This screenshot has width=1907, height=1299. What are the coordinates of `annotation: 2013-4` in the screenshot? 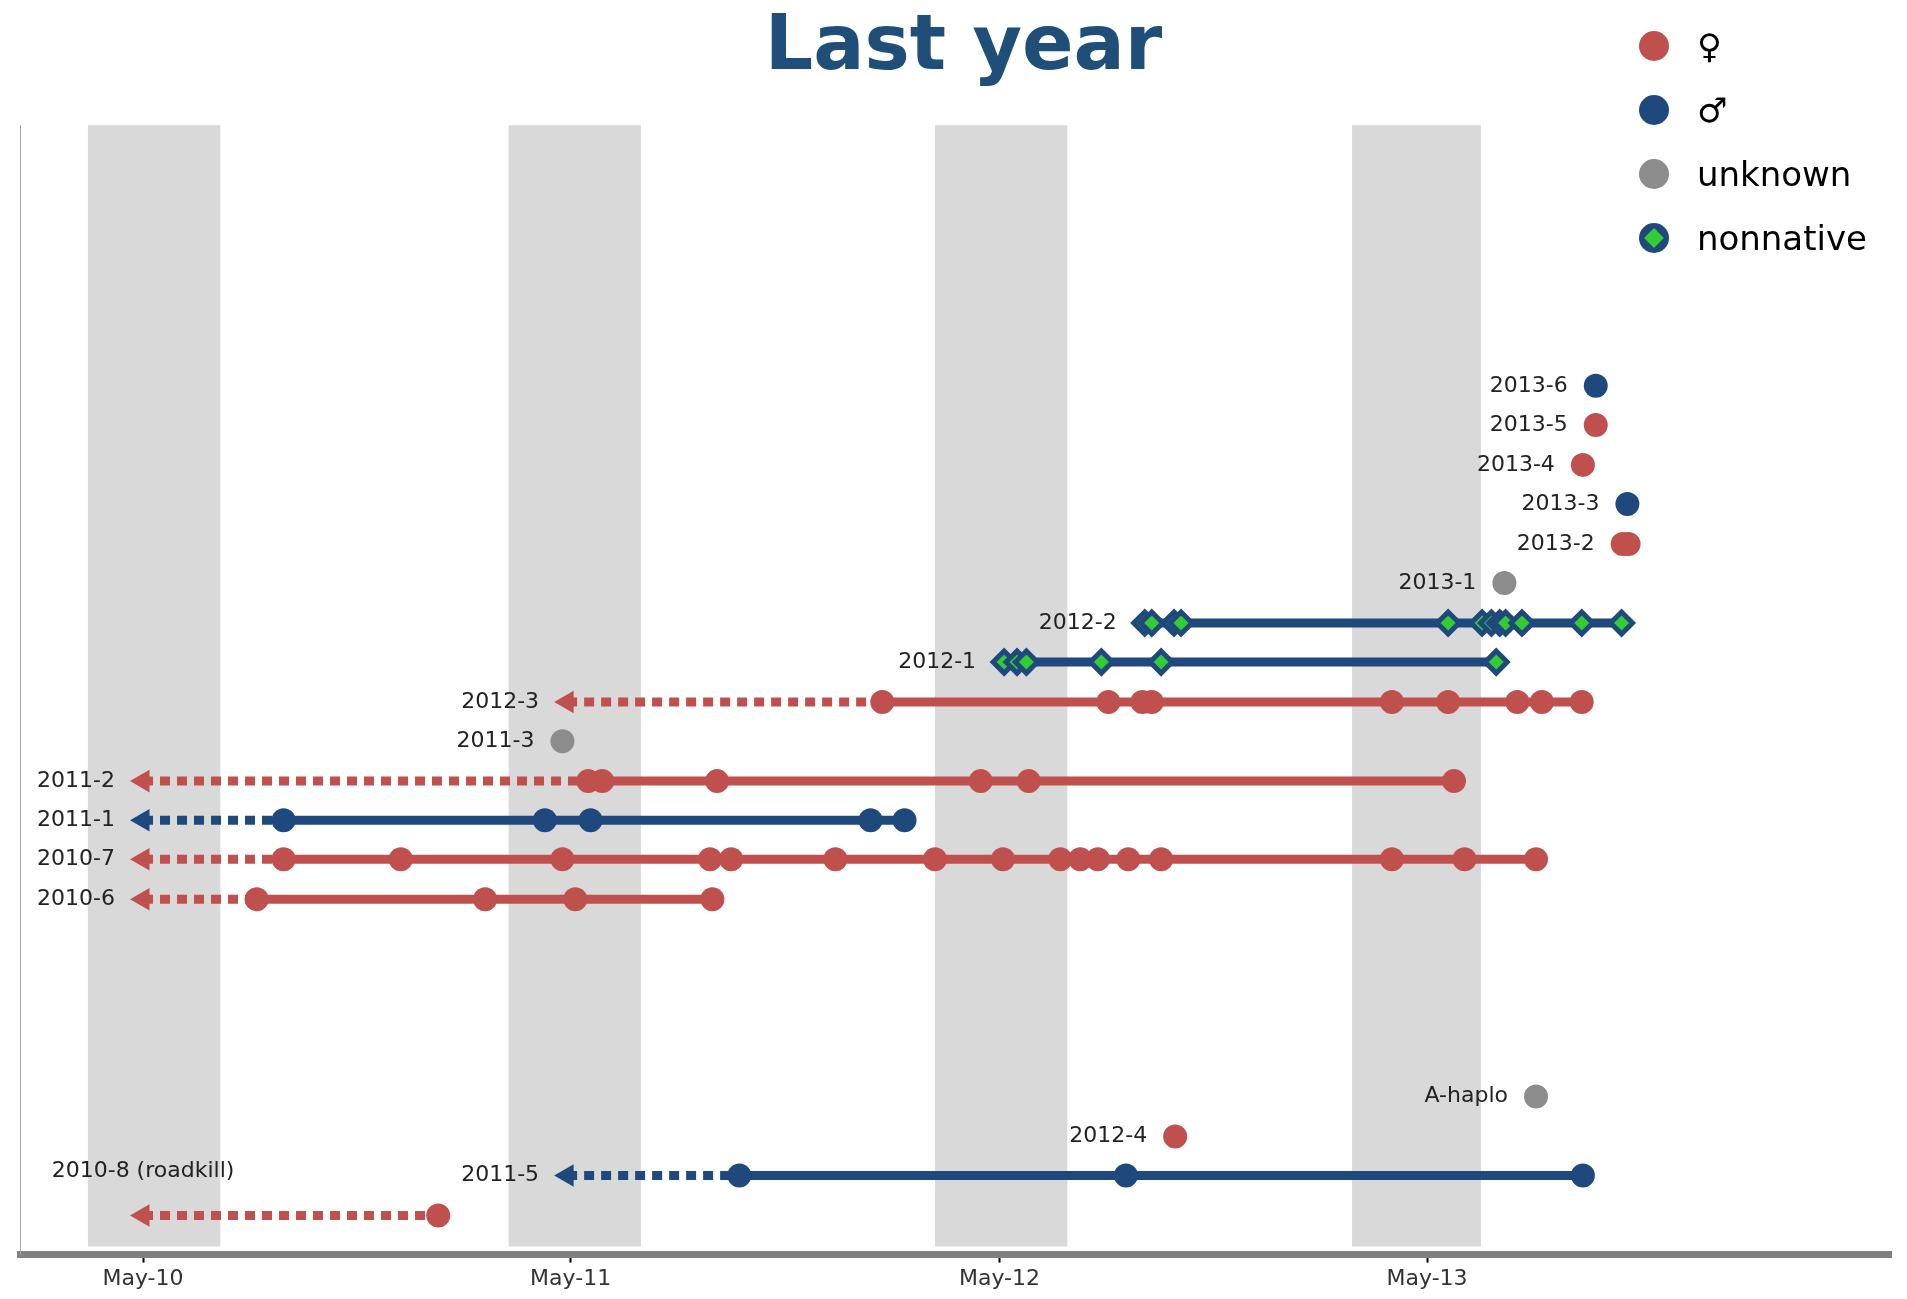 It's located at (1515, 463).